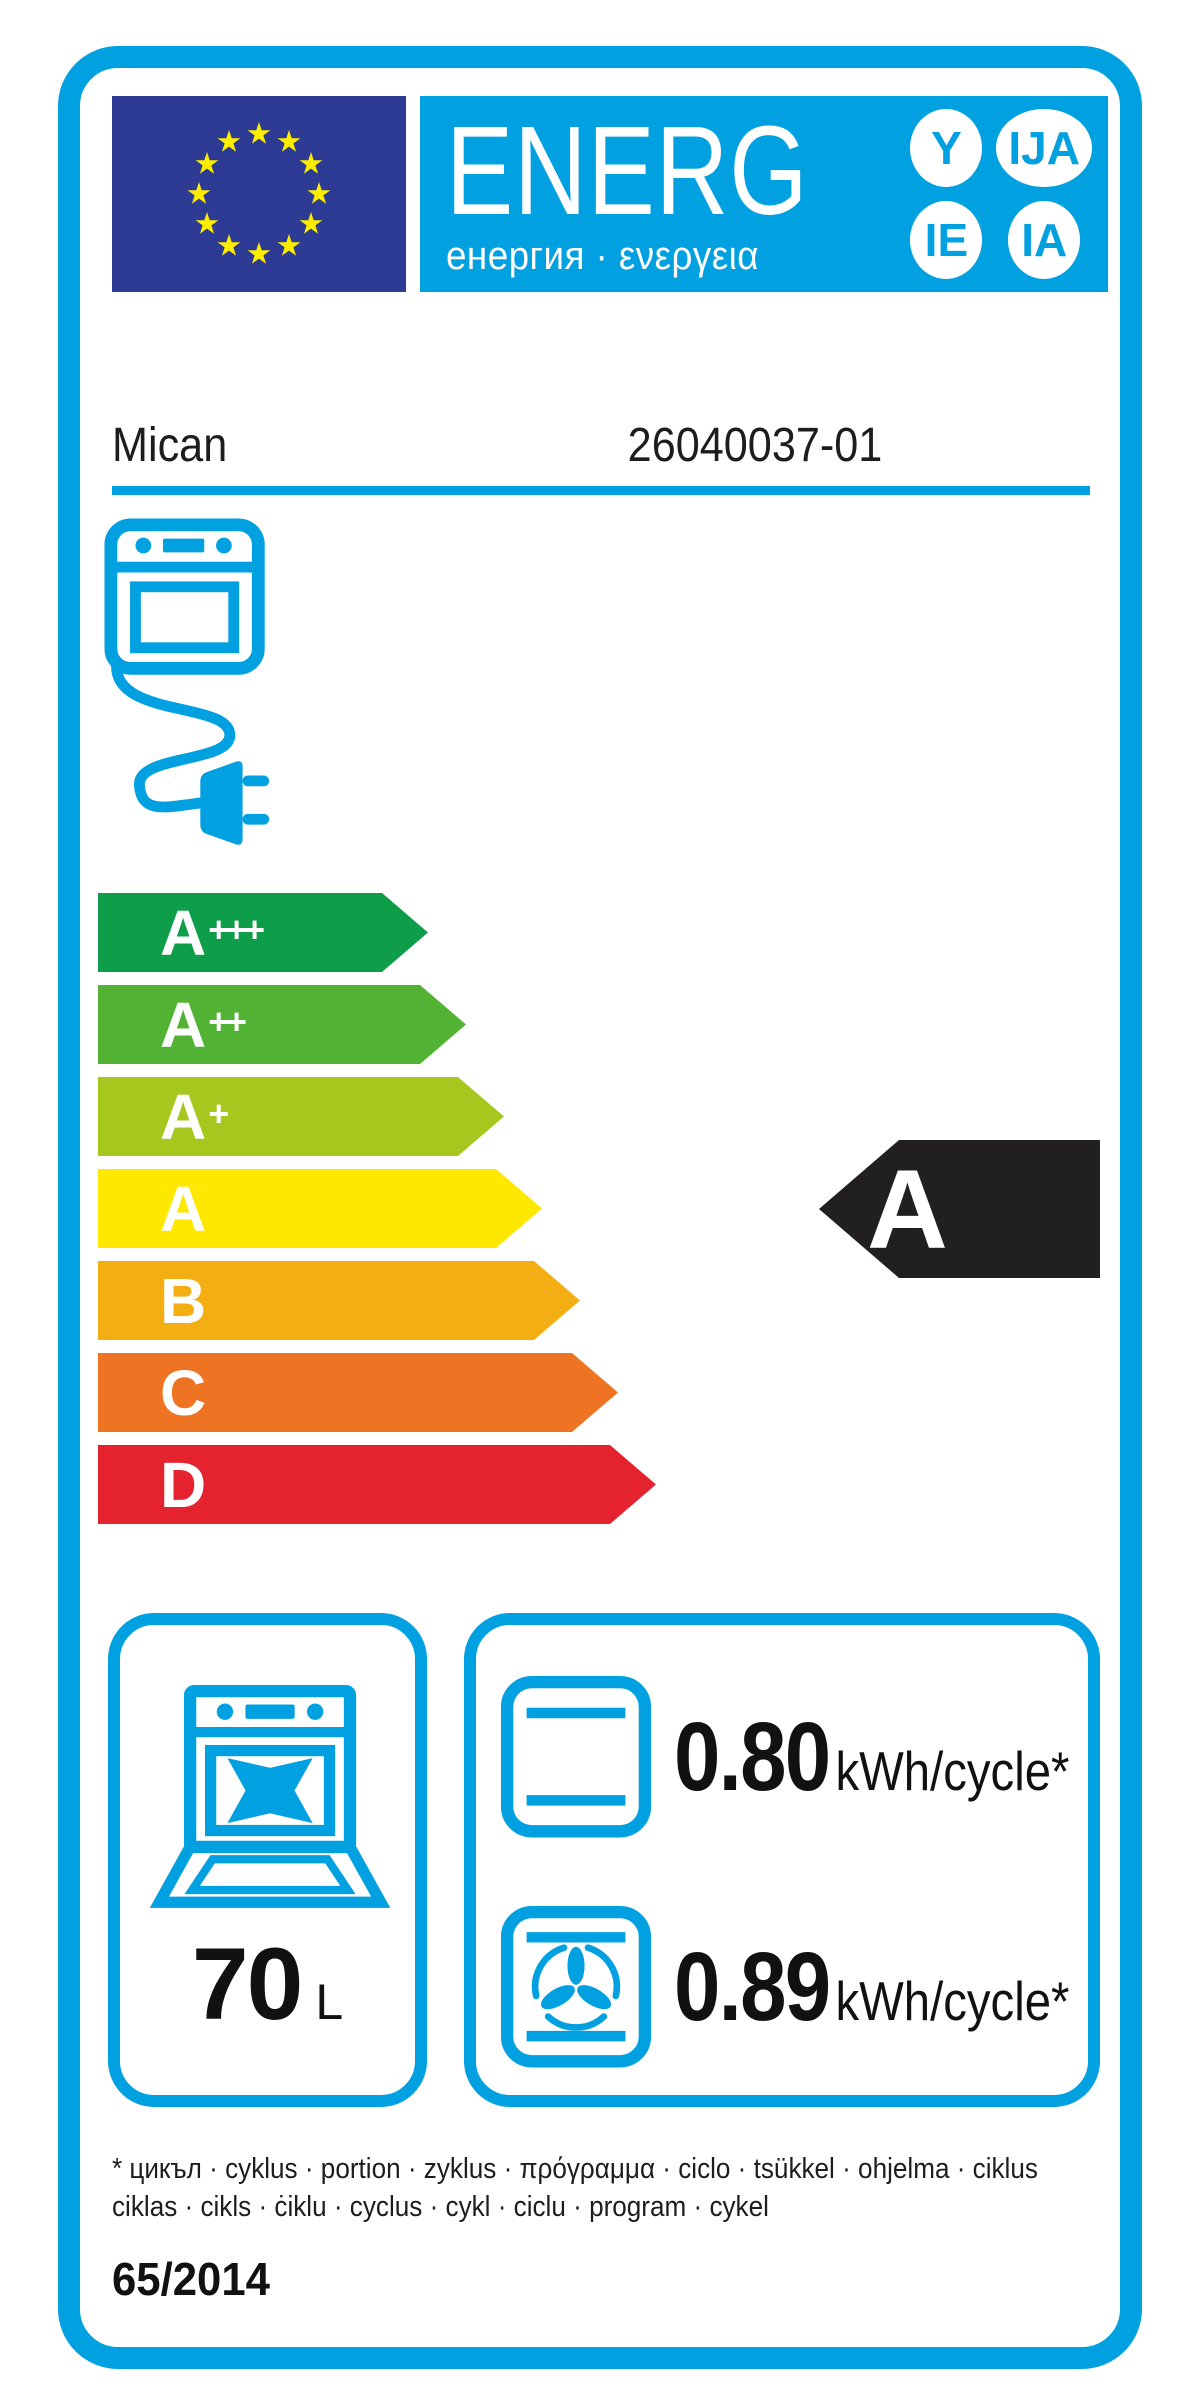 The height and width of the screenshot is (2400, 1200). I want to click on conventional-consumption-unit: kWh/cycle*, so click(952, 1771).